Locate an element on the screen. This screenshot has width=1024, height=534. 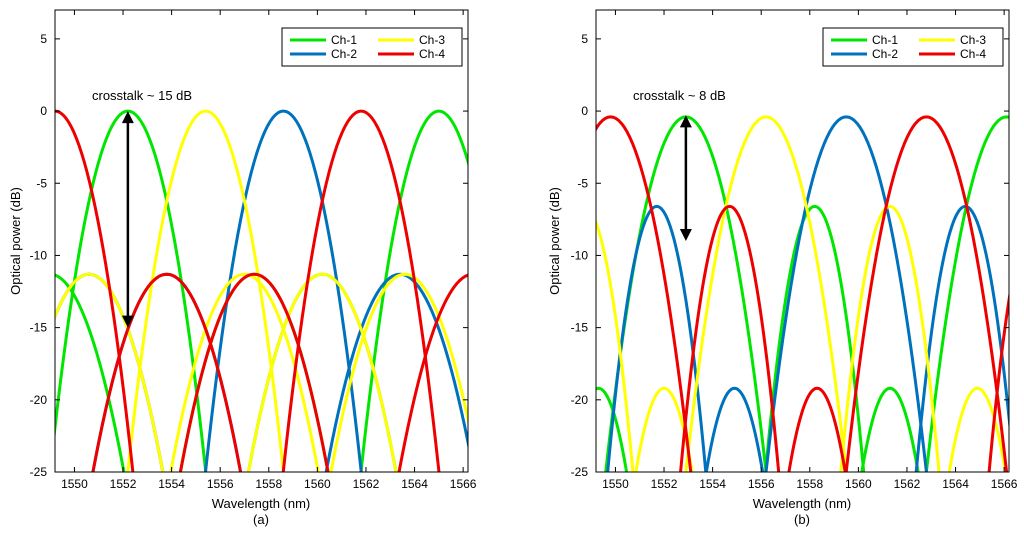
x-axis-label-b: Wavelength (nm) is located at coordinates (802, 503).